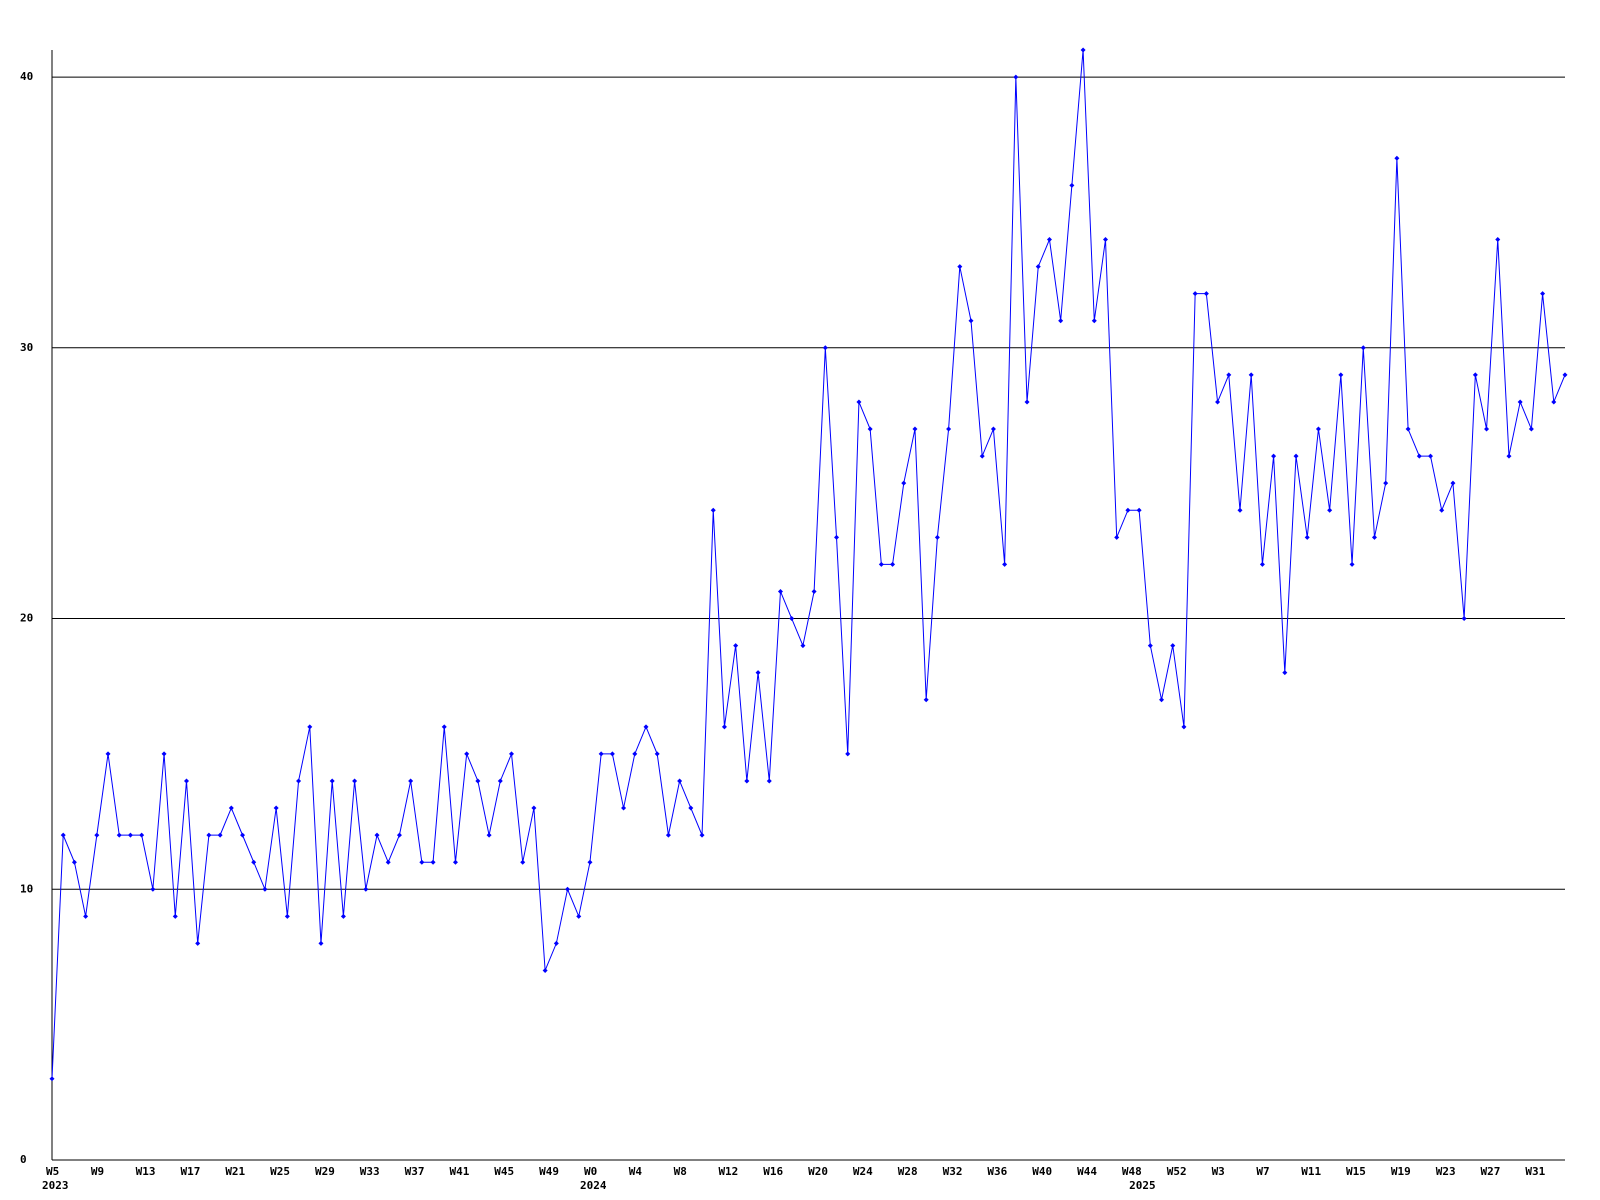 The image size is (1600, 1200). Describe the element at coordinates (997, 1171) in the screenshot. I see `x-tick-label: W36` at that location.